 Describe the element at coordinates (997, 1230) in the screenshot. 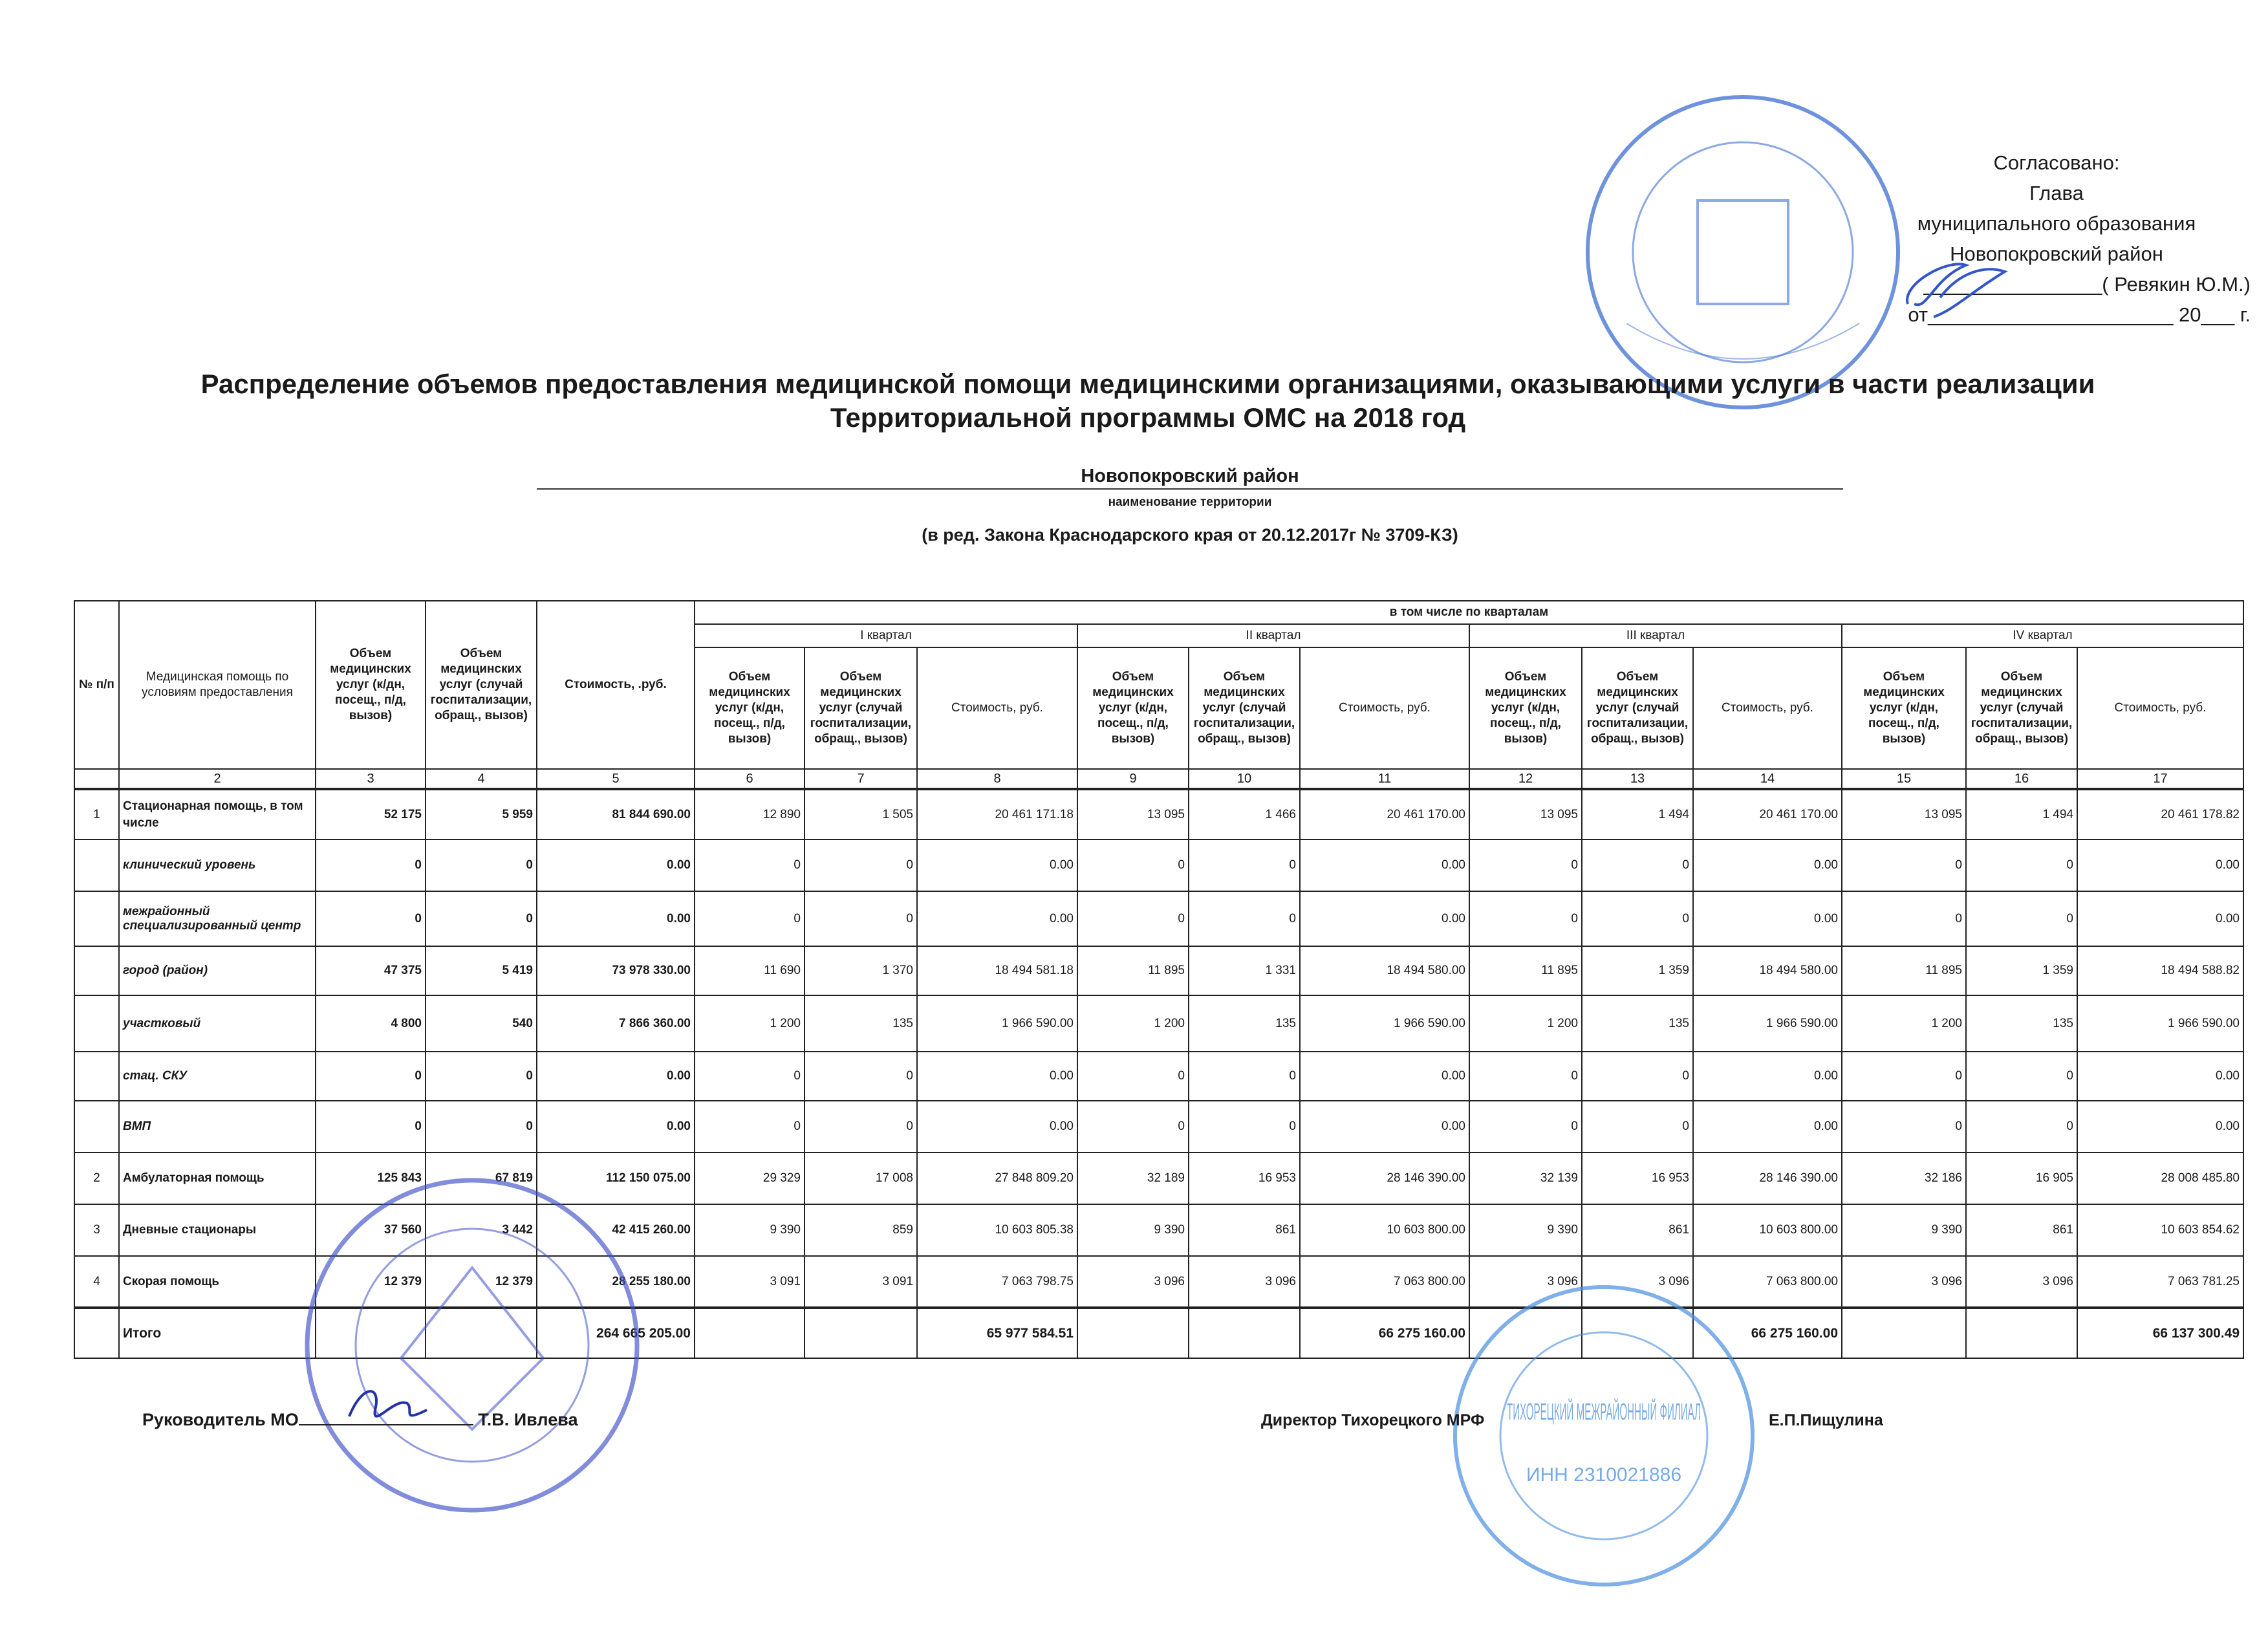

I see `cell-value: 10 603 805.38` at that location.